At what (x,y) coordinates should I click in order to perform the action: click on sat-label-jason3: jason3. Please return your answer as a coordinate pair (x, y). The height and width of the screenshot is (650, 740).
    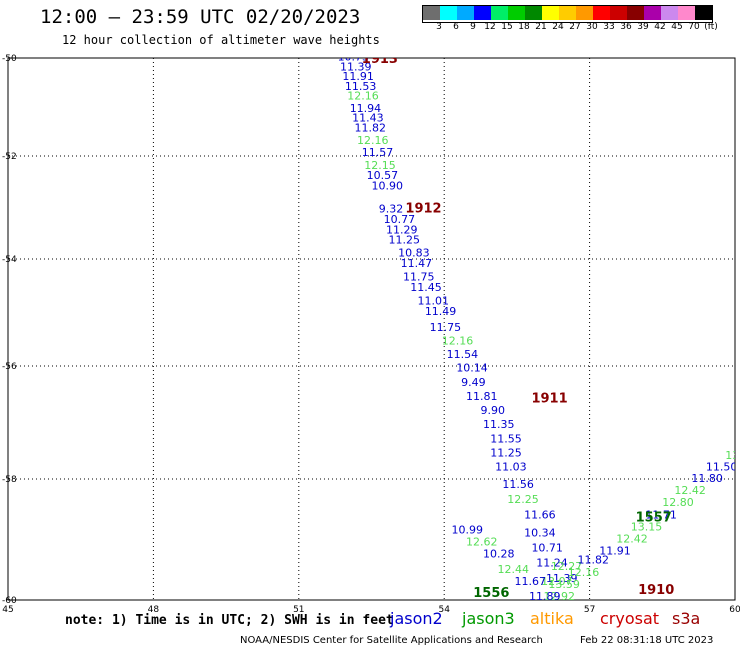
    Looking at the image, I should click on (488, 618).